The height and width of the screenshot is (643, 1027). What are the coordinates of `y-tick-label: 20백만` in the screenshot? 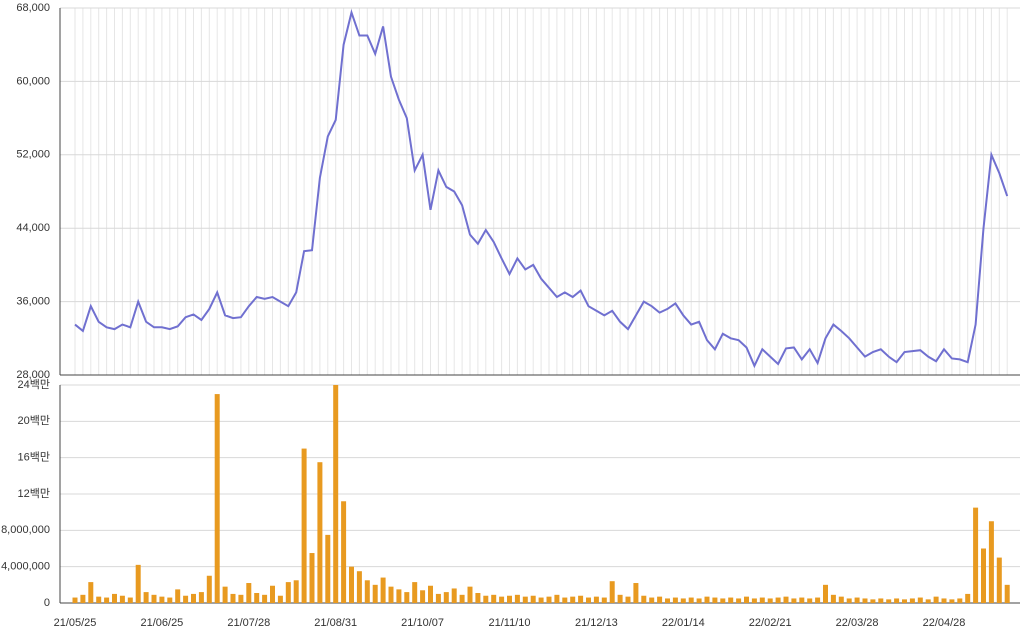 It's located at (34, 420).